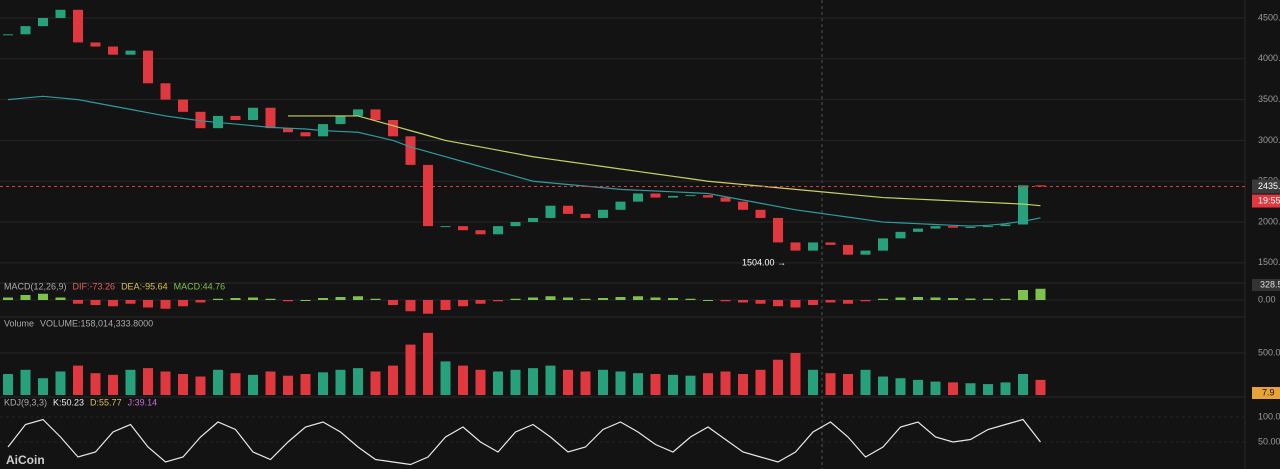 This screenshot has height=469, width=1280. Describe the element at coordinates (664, 161) in the screenshot. I see `moving-average` at that location.